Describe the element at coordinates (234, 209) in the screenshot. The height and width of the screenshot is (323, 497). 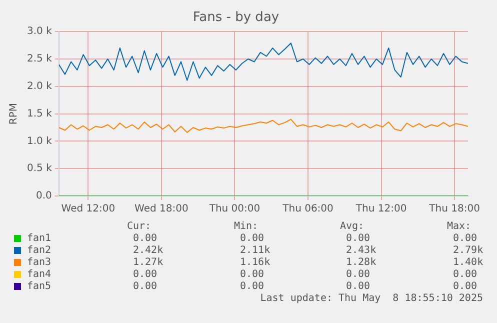
I see `x-tick-label: Thu 00:00` at that location.